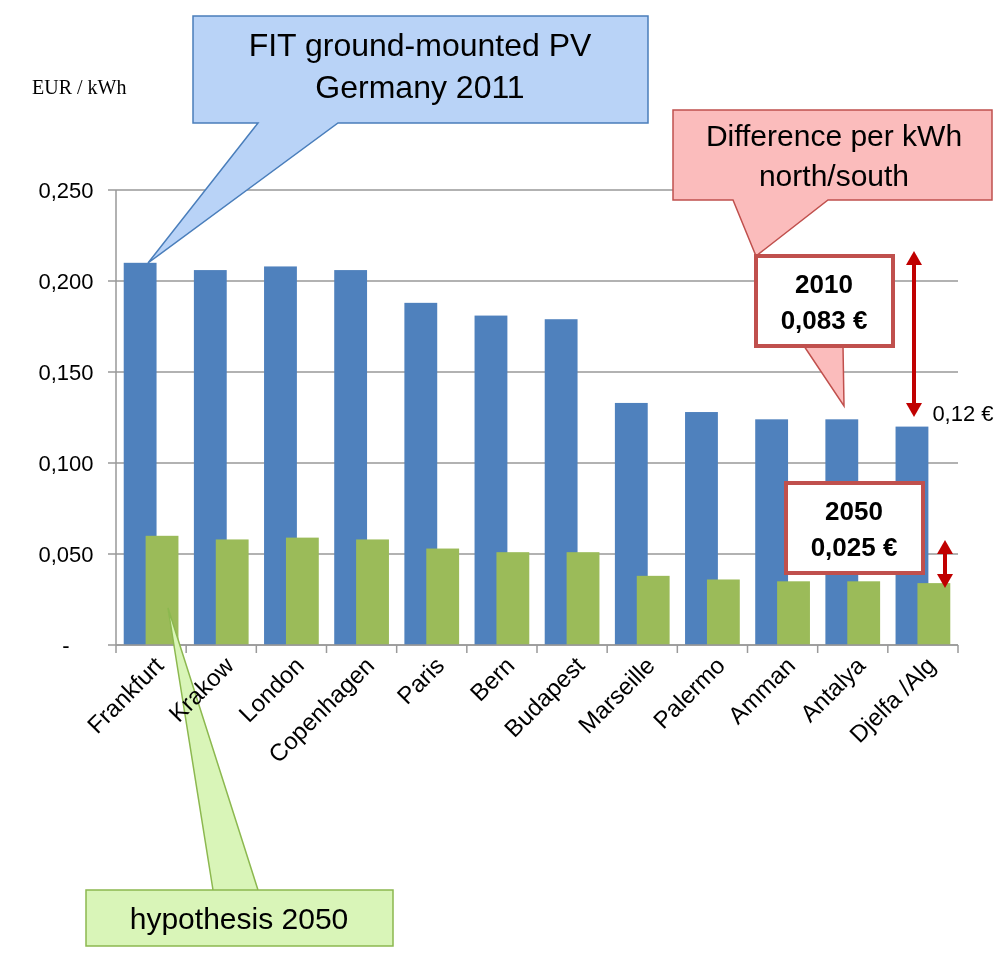 The height and width of the screenshot is (956, 1002). Describe the element at coordinates (66, 281) in the screenshot. I see `y-tick-label: 0,200` at that location.